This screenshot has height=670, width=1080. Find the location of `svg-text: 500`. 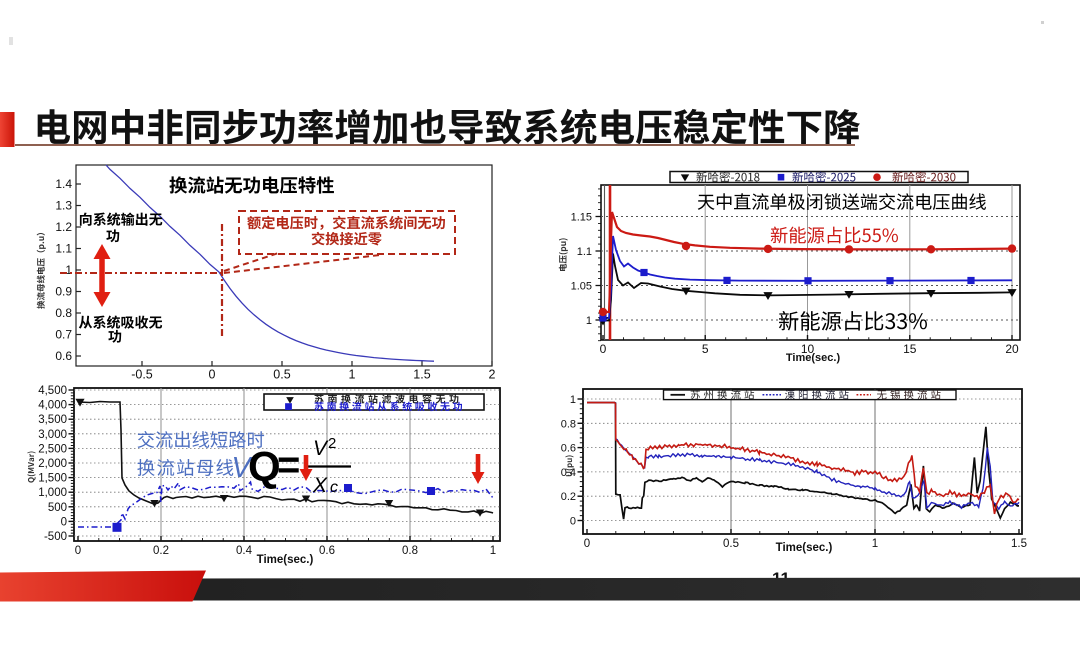

svg-text: 500 is located at coordinates (57, 508).